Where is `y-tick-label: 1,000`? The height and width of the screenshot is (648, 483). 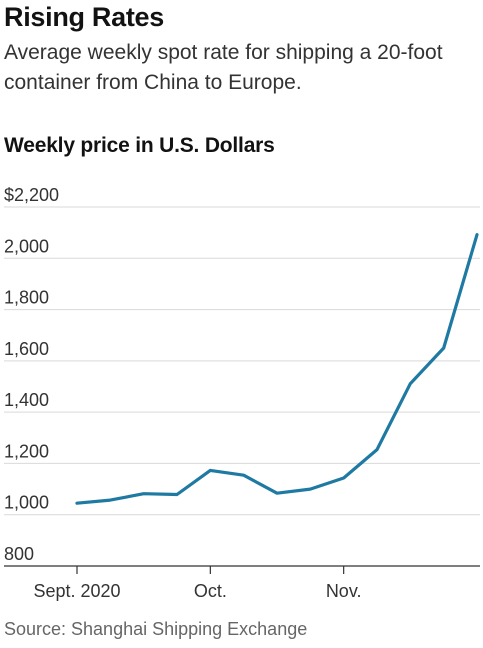
y-tick-label: 1,000 is located at coordinates (26, 503).